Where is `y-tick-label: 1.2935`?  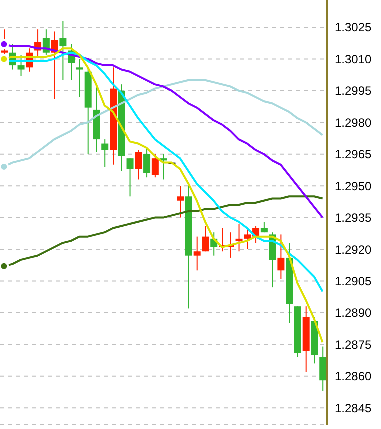
y-tick-label: 1.2935 is located at coordinates (353, 218).